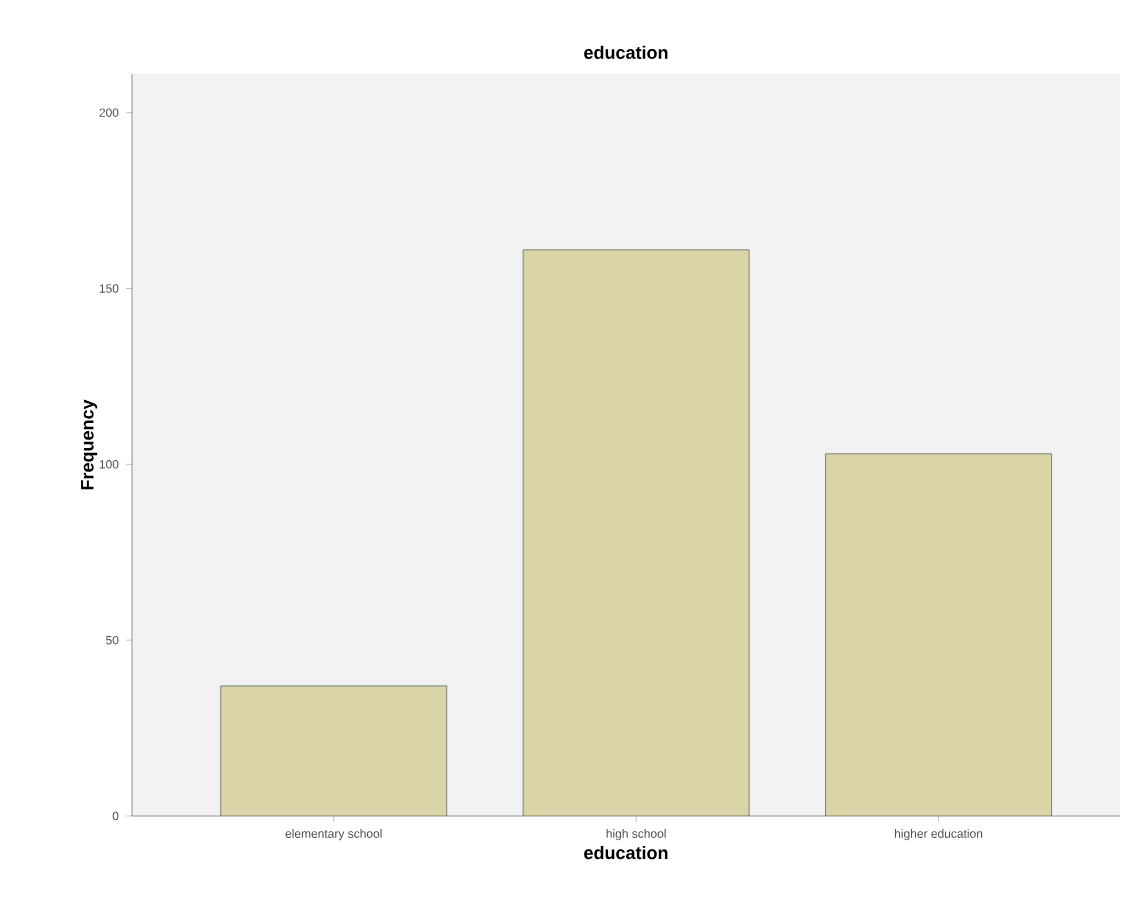 The width and height of the screenshot is (1124, 910). I want to click on x-axis-title: education, so click(626, 852).